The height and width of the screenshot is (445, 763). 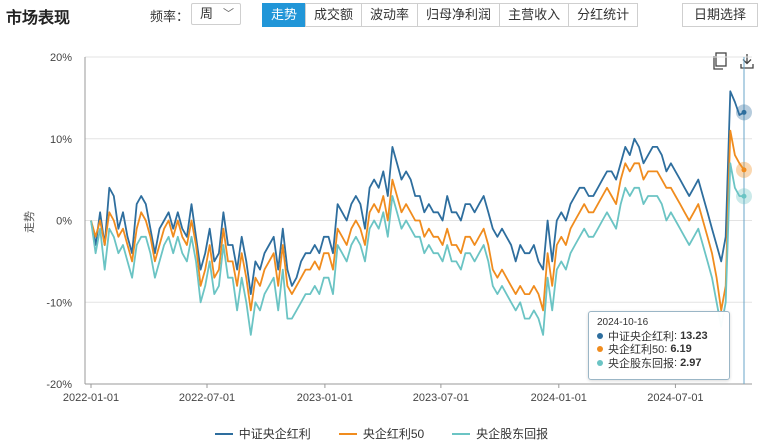 What do you see at coordinates (641, 363) in the screenshot?
I see `tooltip-series-name: 央企股东回报` at bounding box center [641, 363].